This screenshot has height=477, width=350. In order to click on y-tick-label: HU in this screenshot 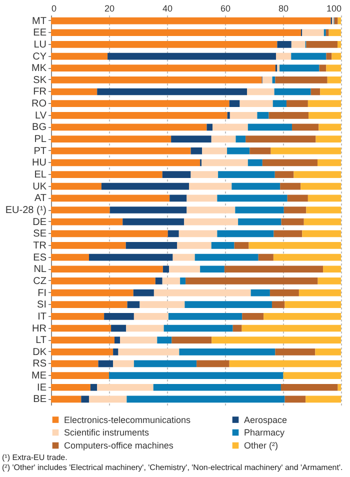, I will do `click(39, 163)`.